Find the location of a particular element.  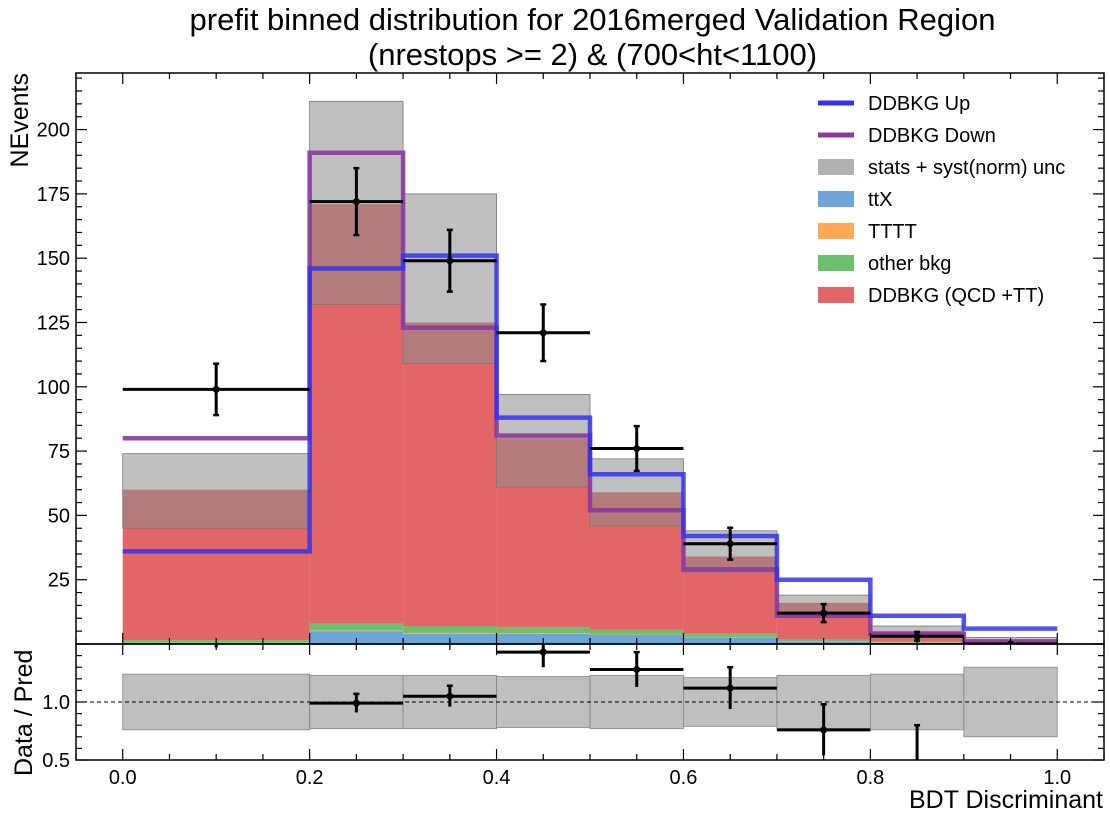

legend-label: ttX is located at coordinates (880, 200).